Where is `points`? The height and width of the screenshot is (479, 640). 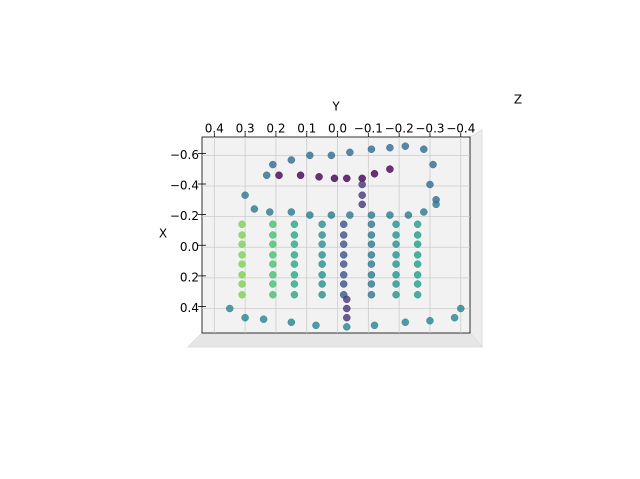 points is located at coordinates (345, 236).